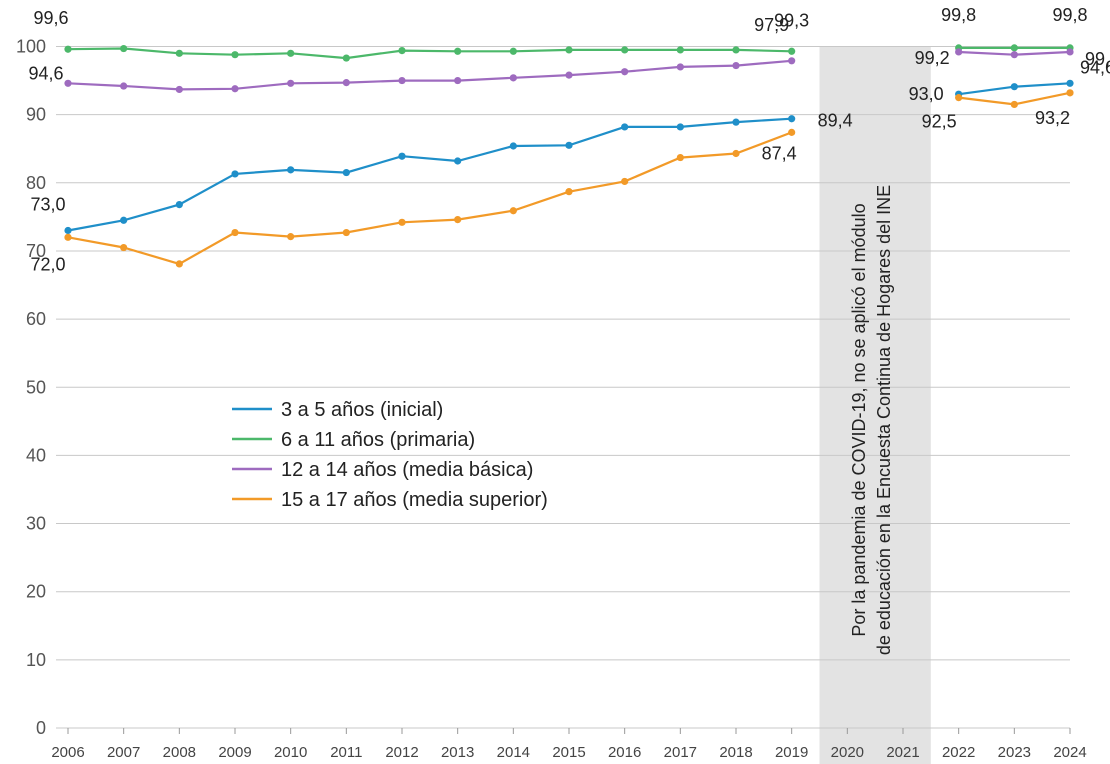  What do you see at coordinates (362, 410) in the screenshot?
I see `legend-label: 3 a 5 años (inicial)` at bounding box center [362, 410].